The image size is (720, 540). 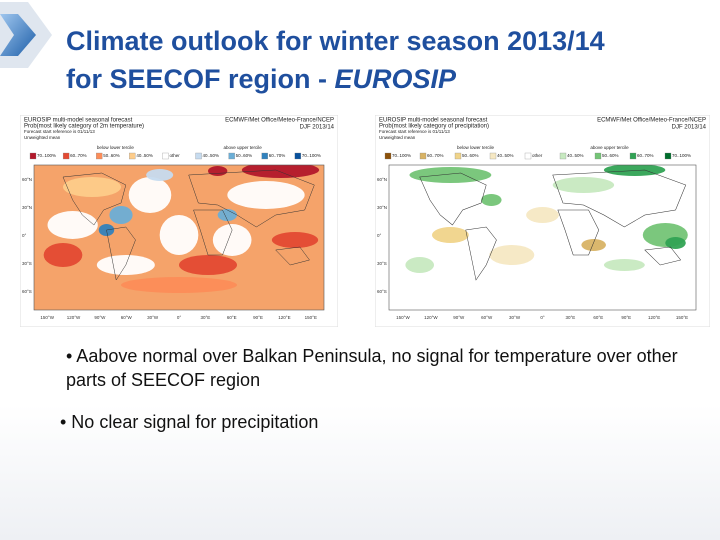 I want to click on title-line: for SEECOF region - EUROSIP, so click(x=335, y=79).